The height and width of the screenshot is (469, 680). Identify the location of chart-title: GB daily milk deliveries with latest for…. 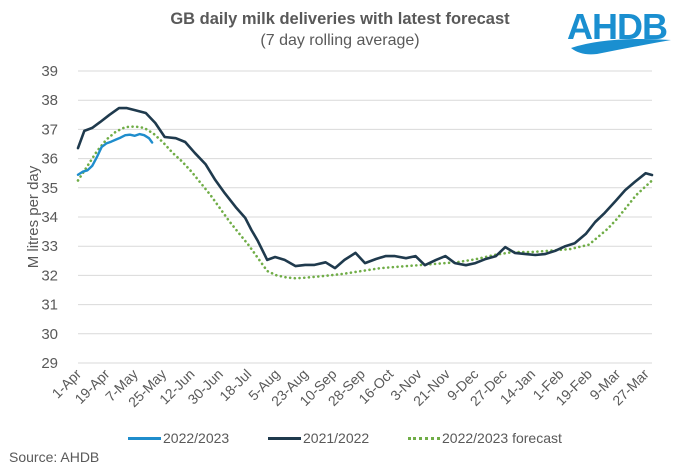
(340, 19).